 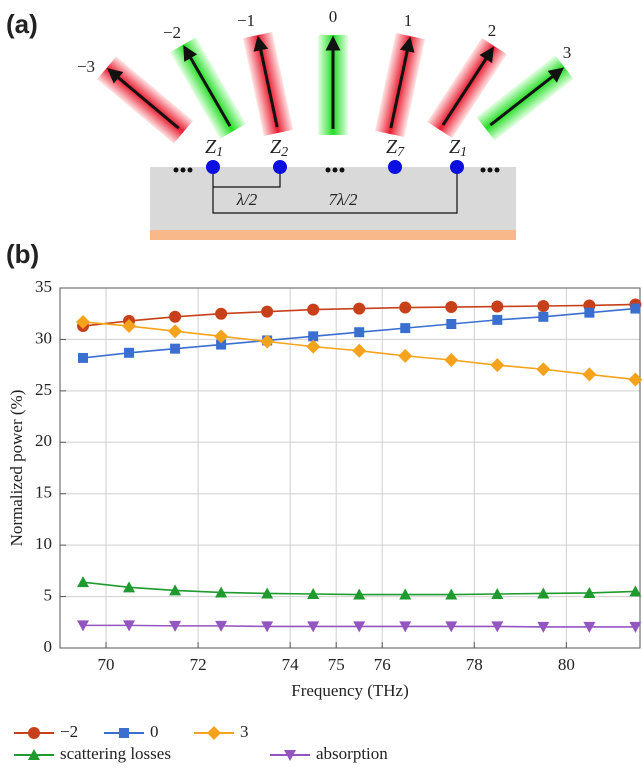 I want to click on legend-label: 0, so click(x=154, y=731).